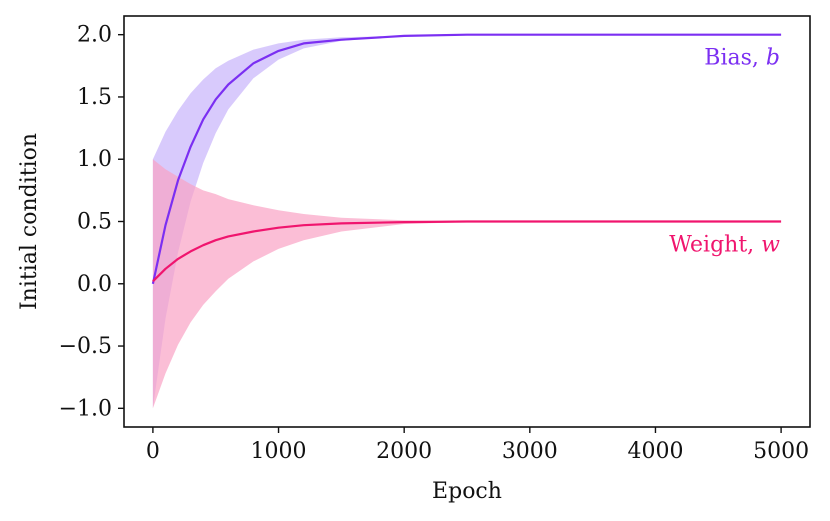  What do you see at coordinates (477, 445) in the screenshot?
I see `x-axis: 0 1000 2000 3000 4000 5000` at bounding box center [477, 445].